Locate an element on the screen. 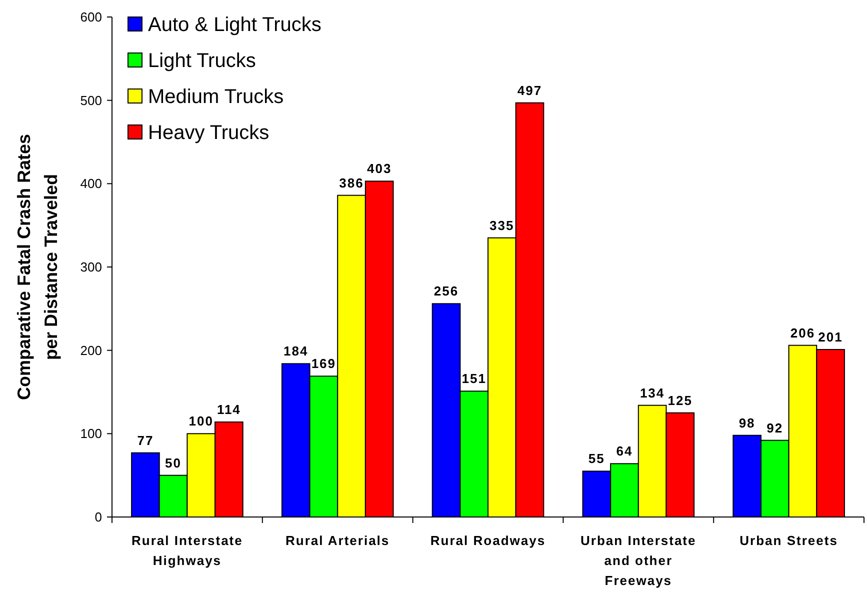  data-label: 134 is located at coordinates (652, 392).